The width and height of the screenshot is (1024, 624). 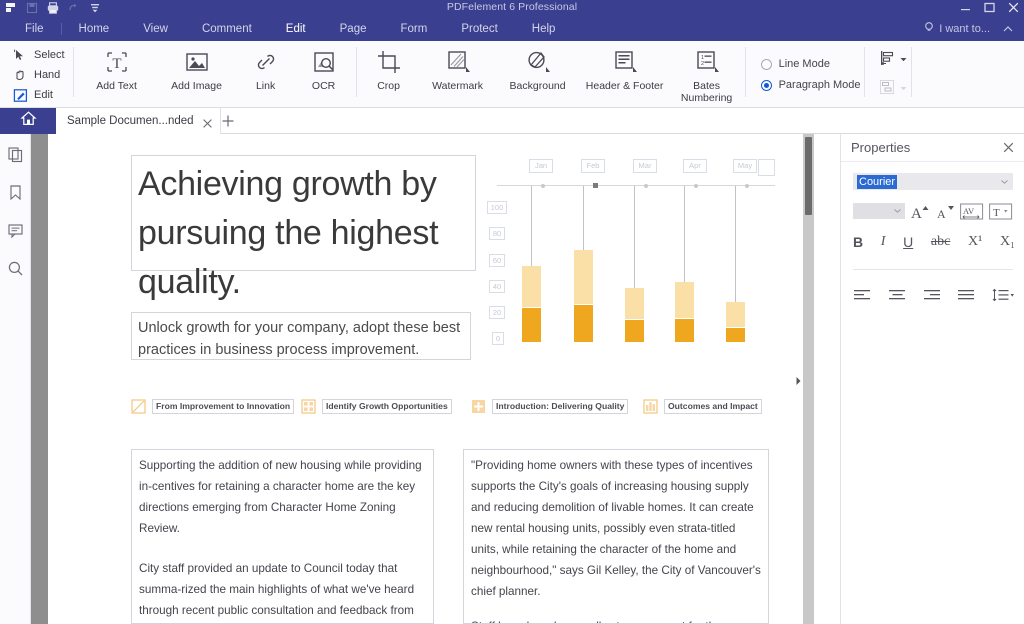 What do you see at coordinates (15, 379) in the screenshot?
I see `left-icon-rail` at bounding box center [15, 379].